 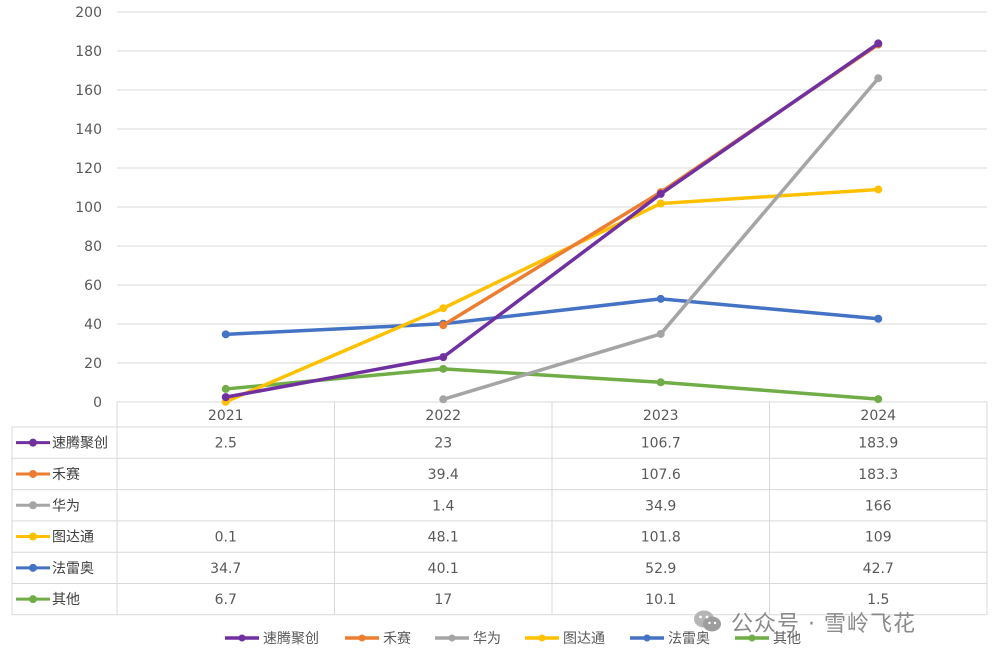 I want to click on series-其他, so click(x=552, y=384).